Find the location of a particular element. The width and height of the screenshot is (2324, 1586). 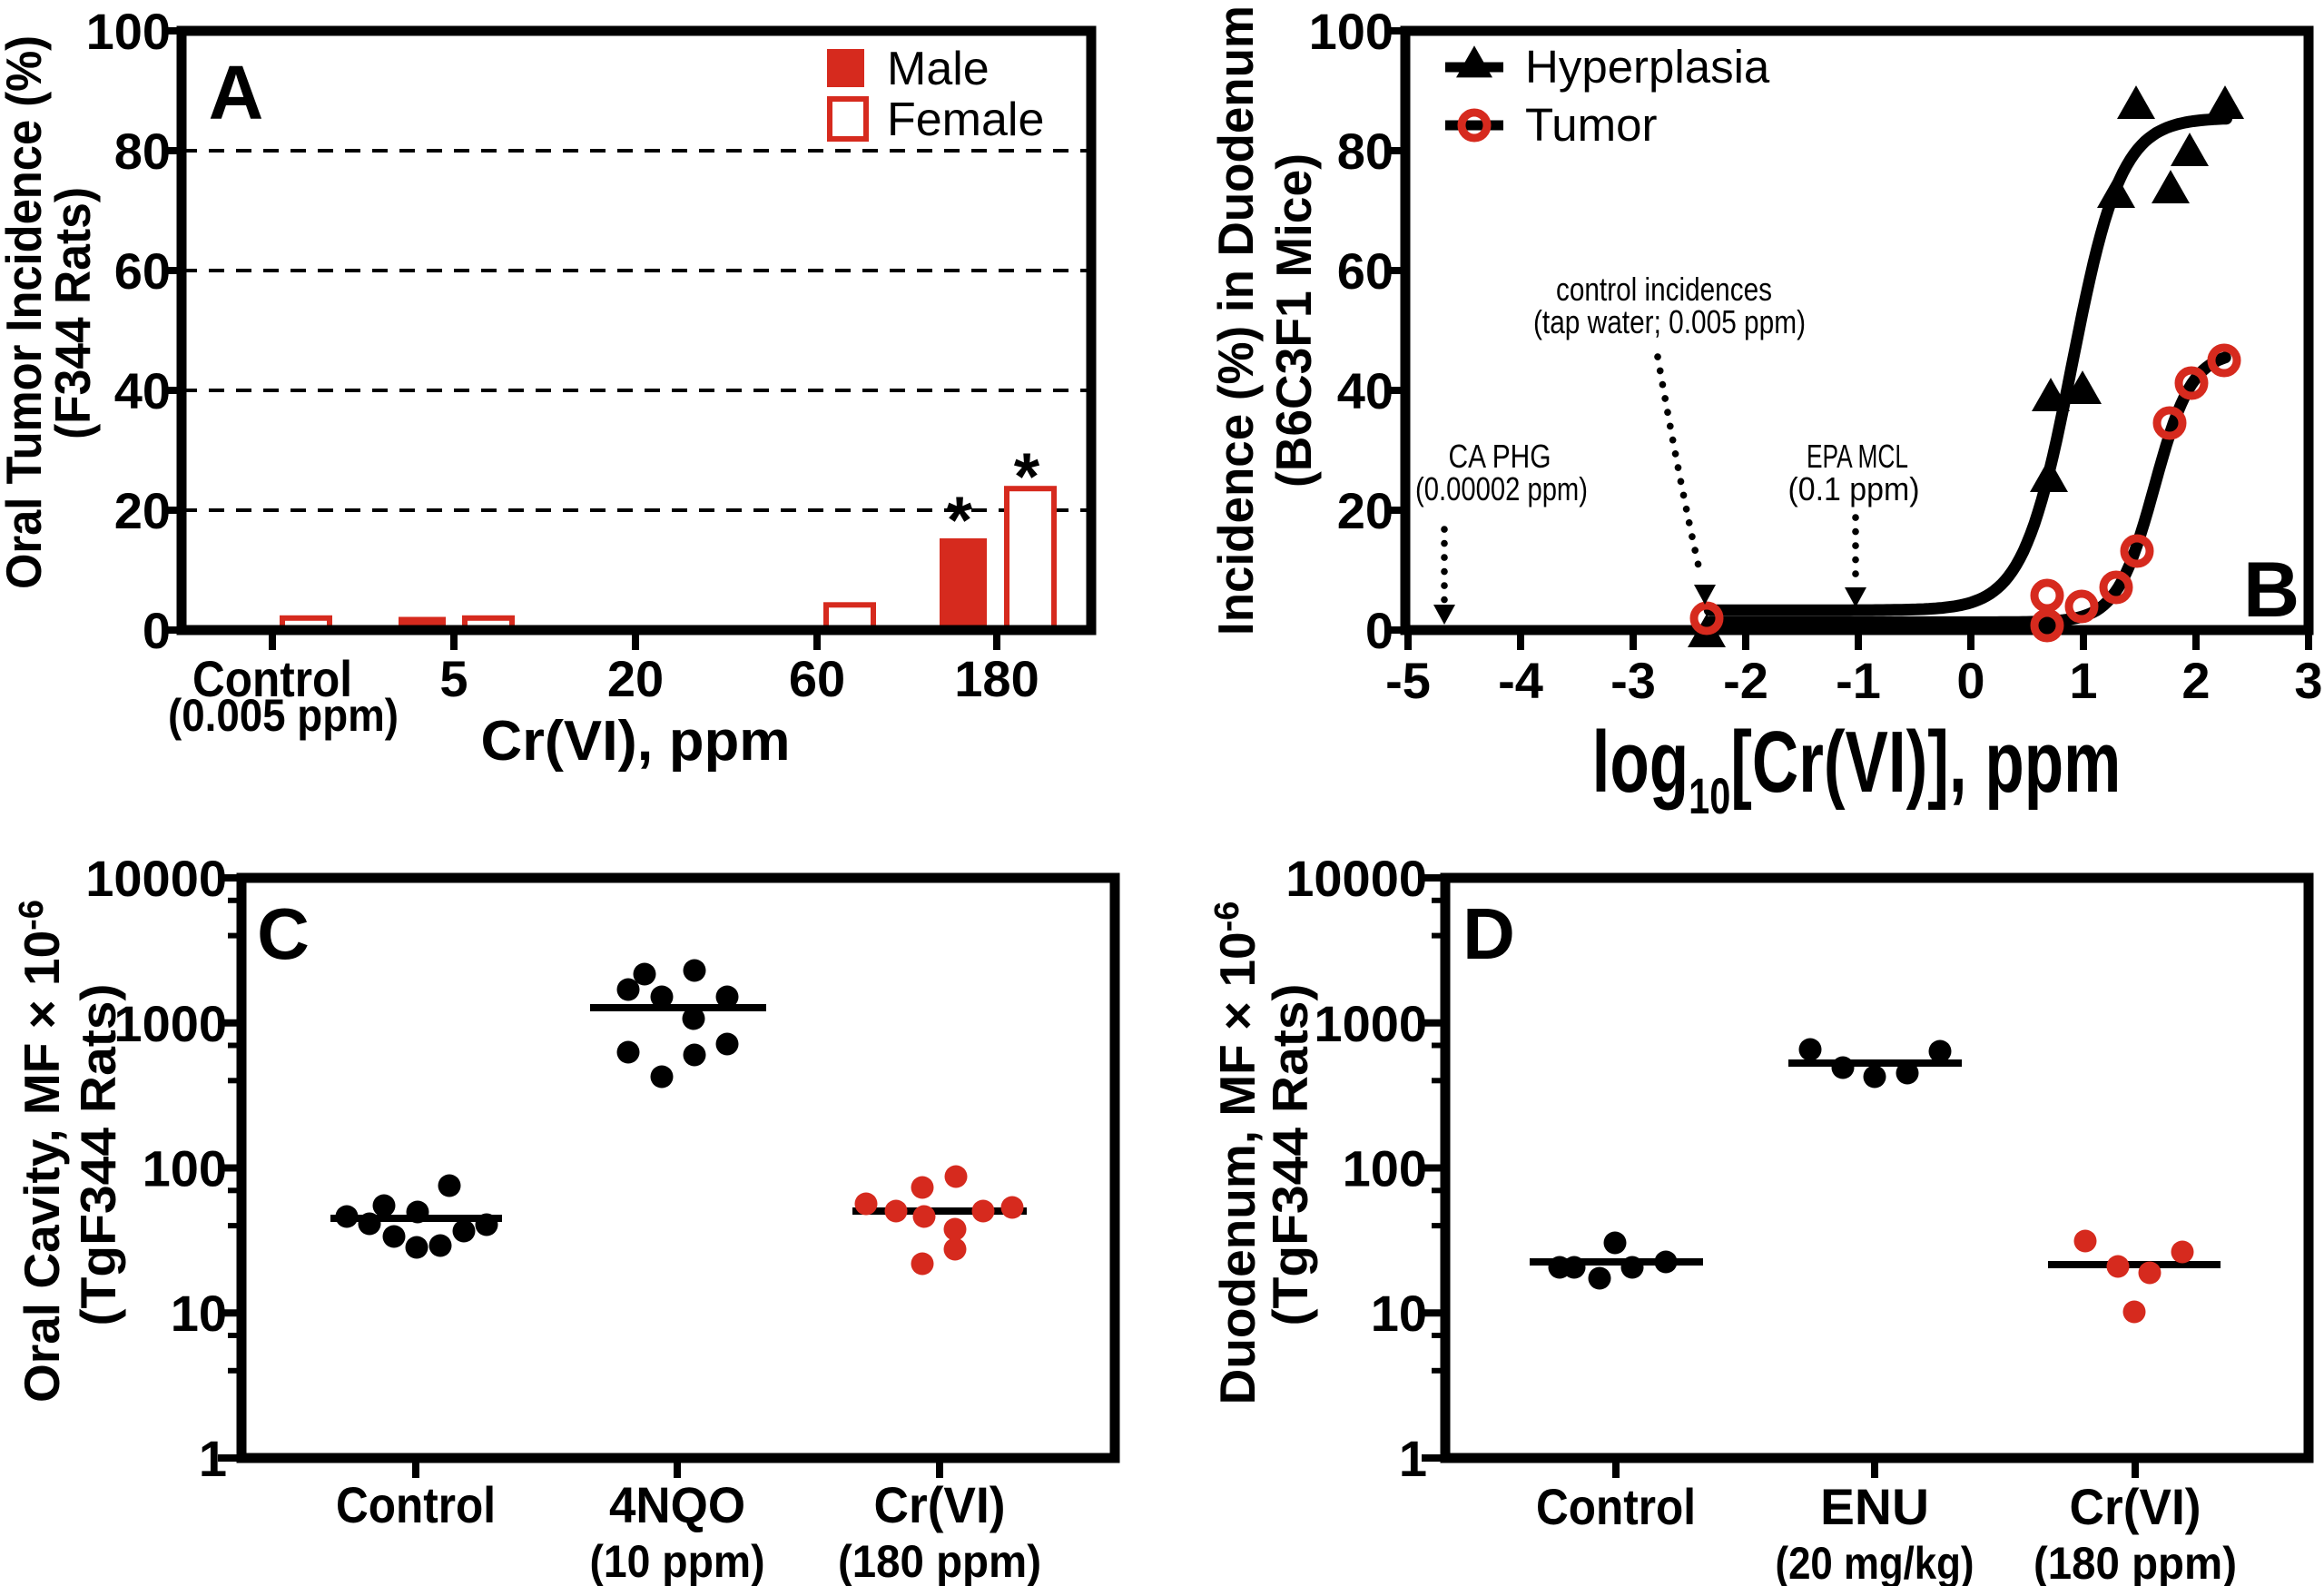

svg-text: log10[Cr(VI)], ppm is located at coordinates (1857, 770).